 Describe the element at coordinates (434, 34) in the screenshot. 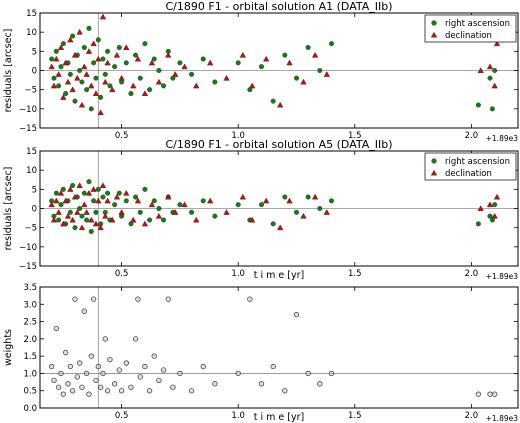

I see `legend-marker-triangle` at that location.